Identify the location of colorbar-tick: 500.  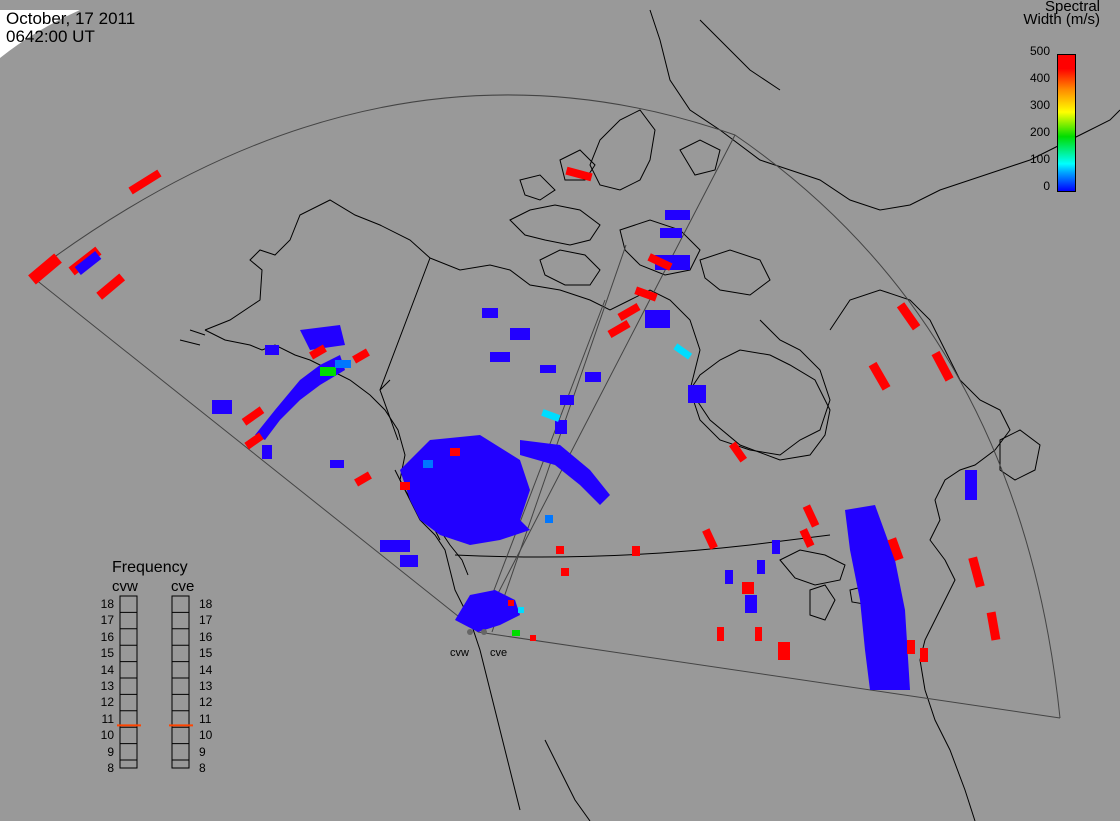
(1039, 51).